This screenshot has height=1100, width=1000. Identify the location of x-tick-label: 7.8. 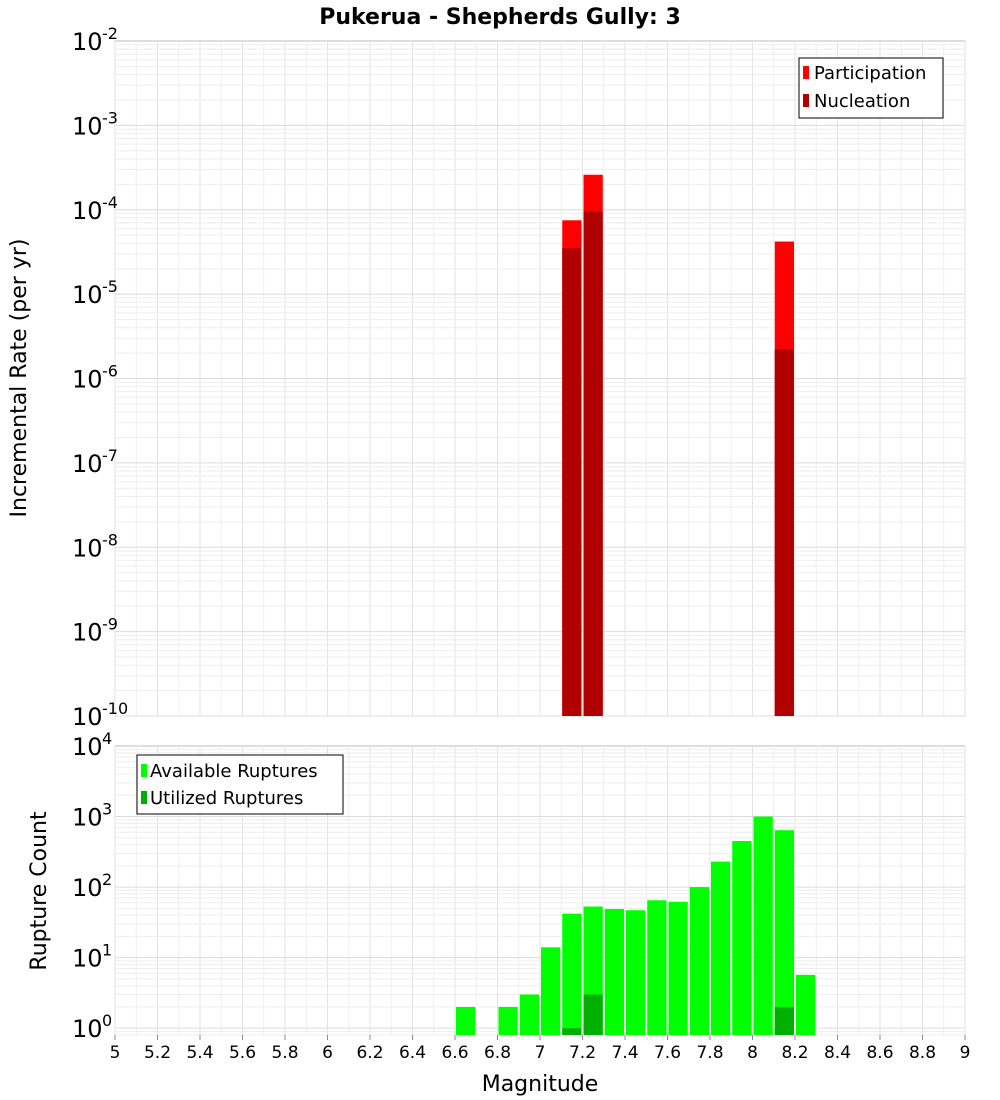
(709, 1053).